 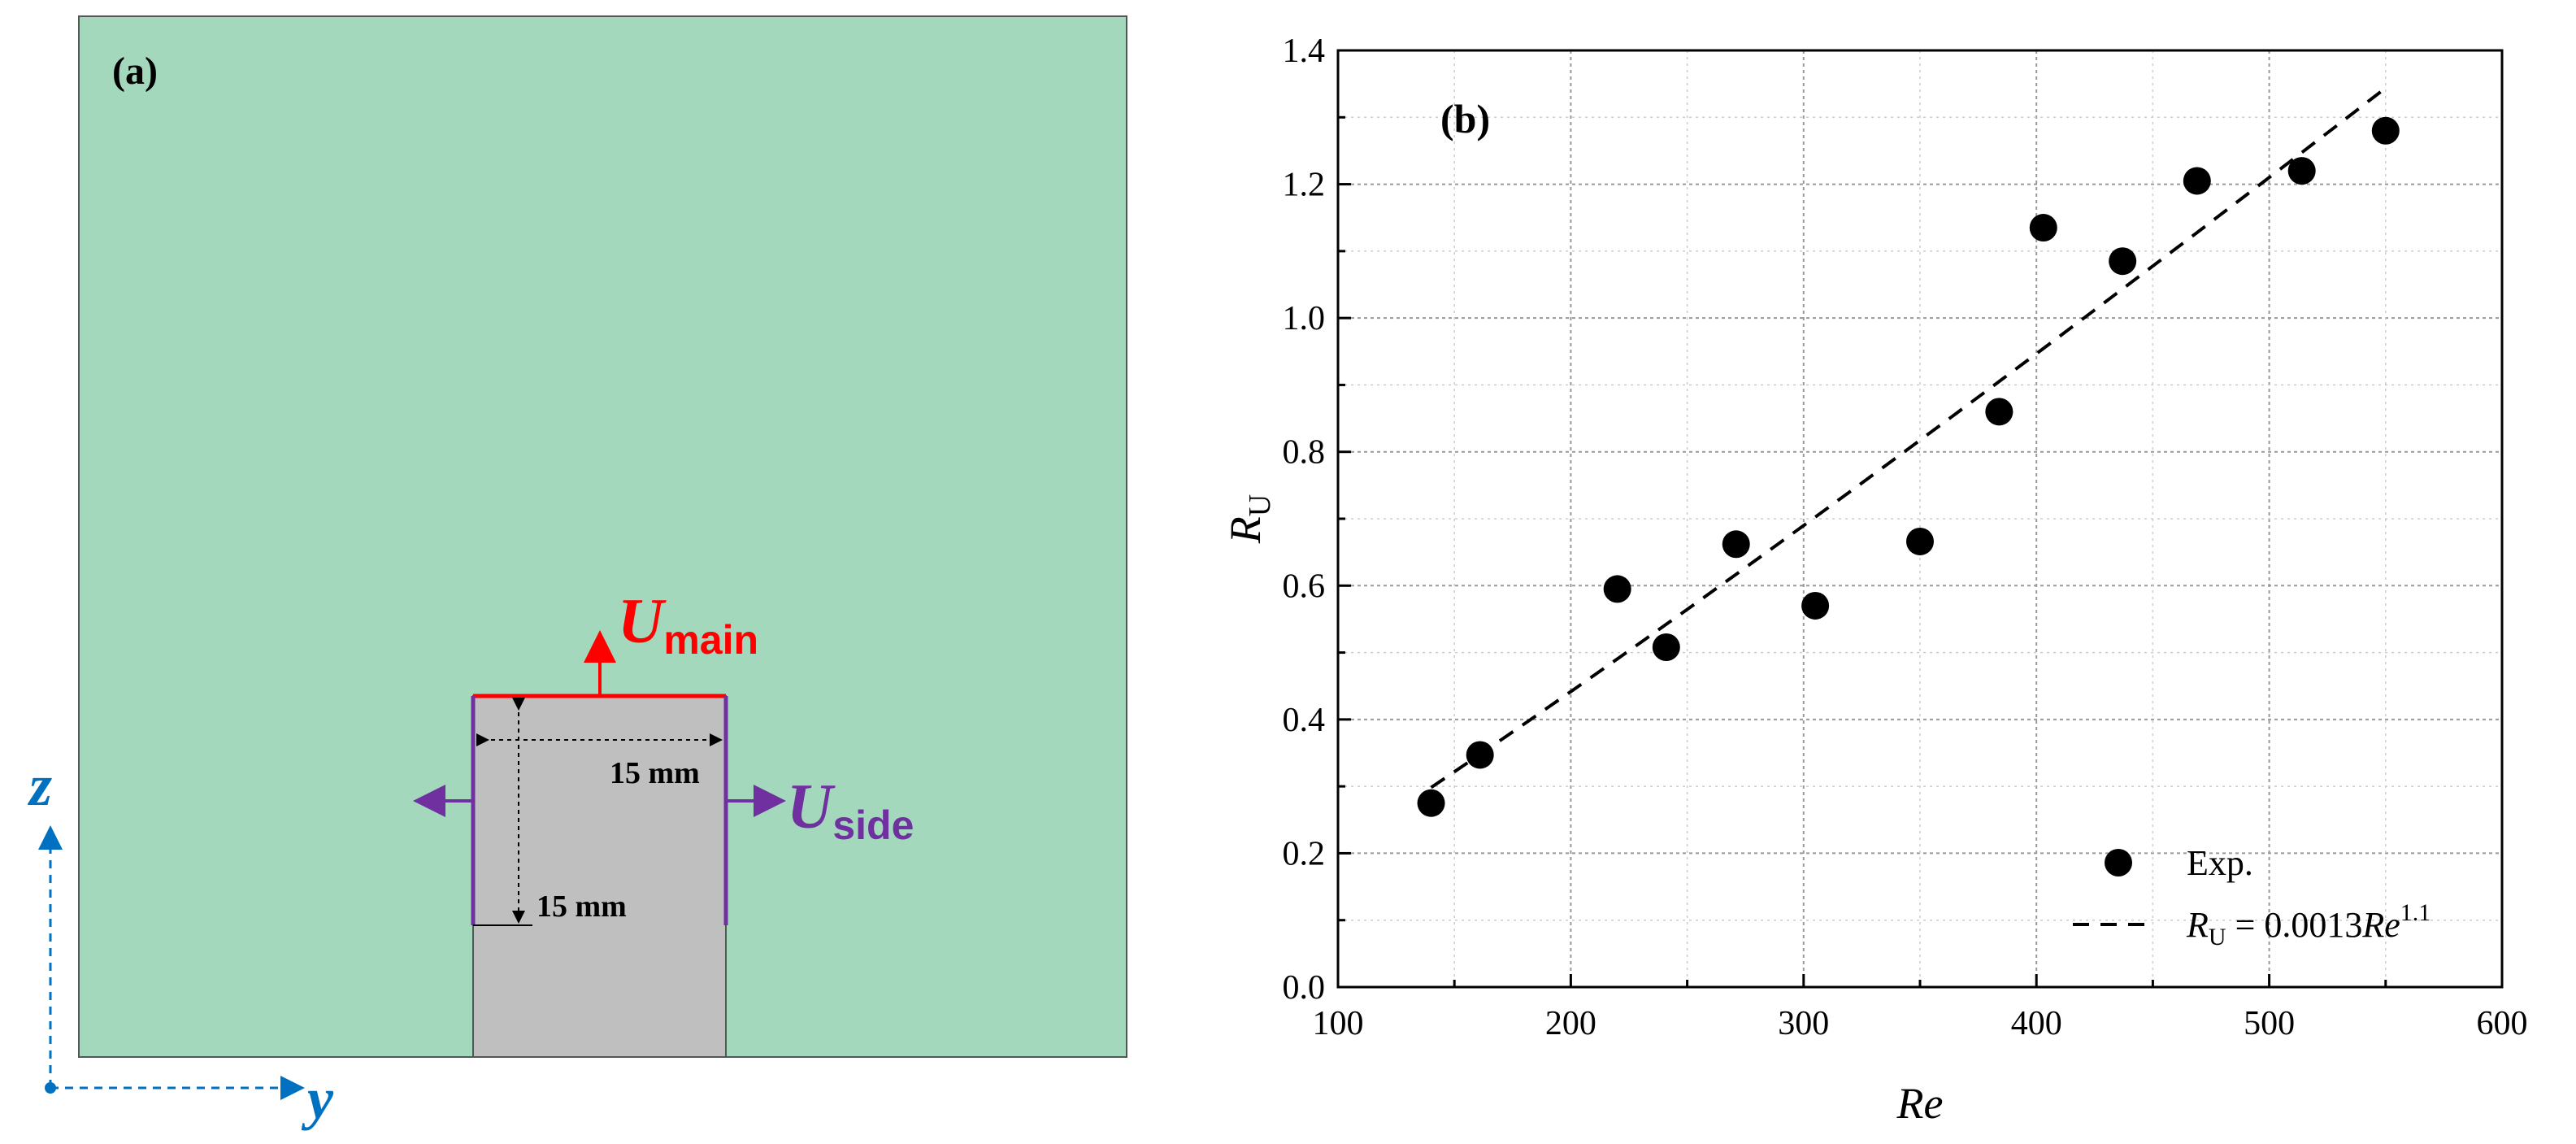 What do you see at coordinates (1304, 586) in the screenshot?
I see `y-tick-label: 0.6` at bounding box center [1304, 586].